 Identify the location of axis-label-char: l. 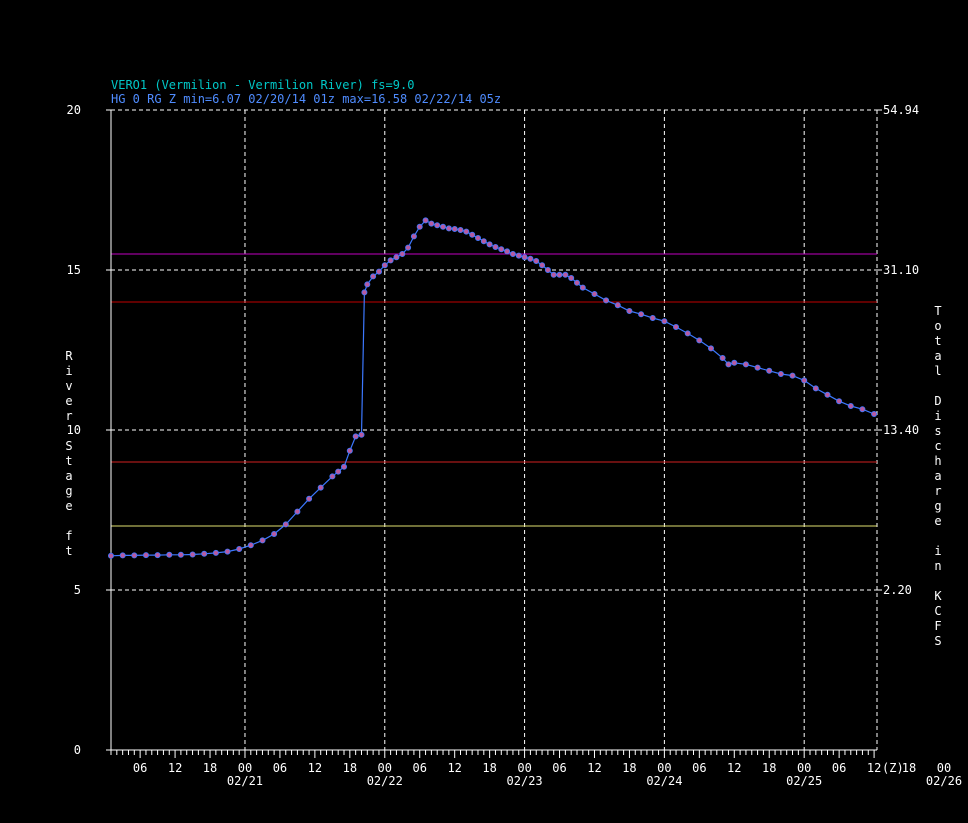
(938, 371).